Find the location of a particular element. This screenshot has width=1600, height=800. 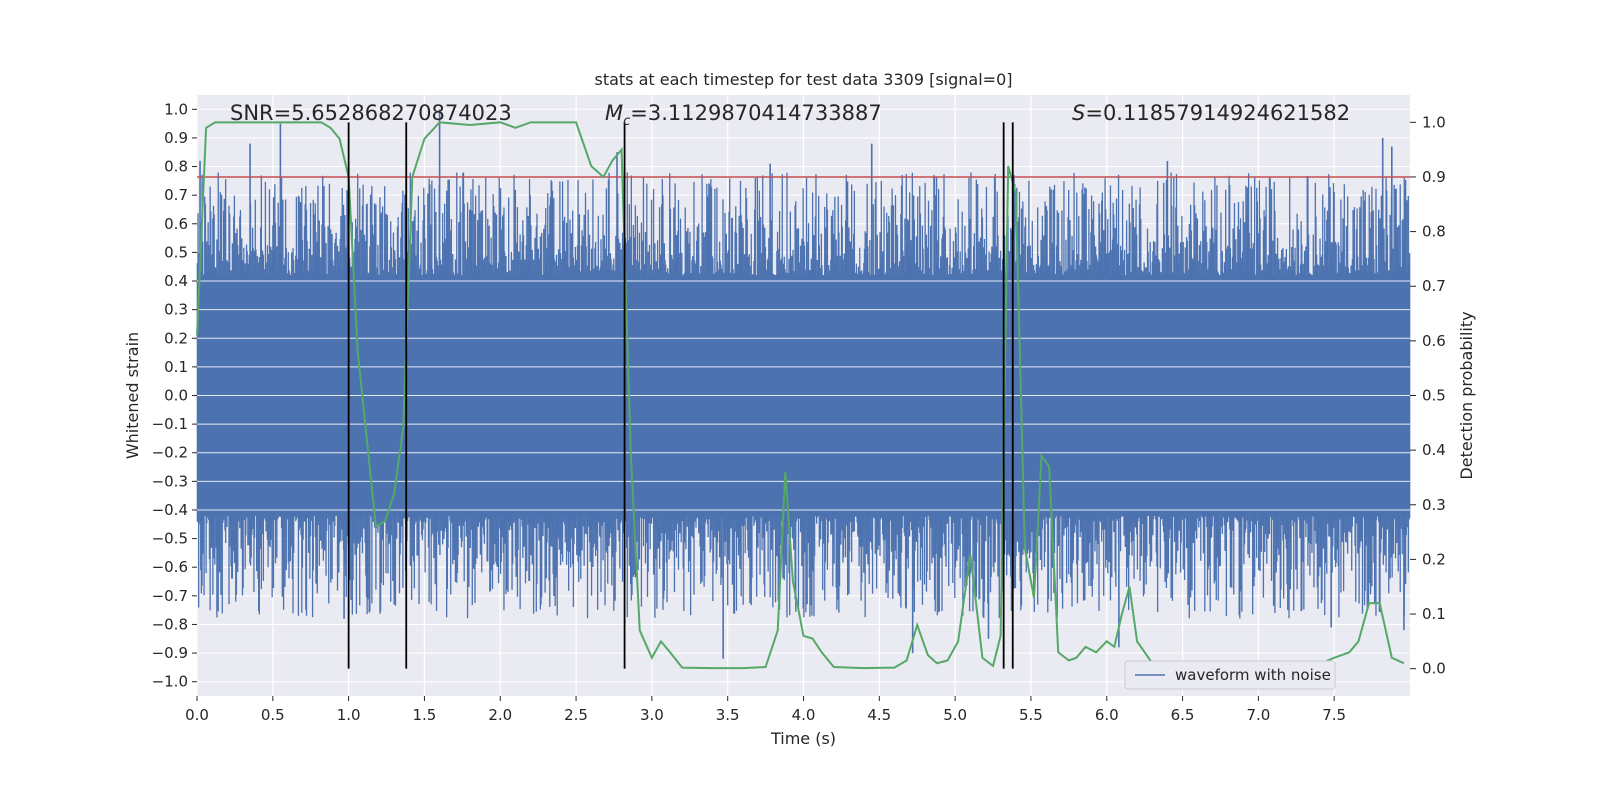

y-left-tick-label: −0.1 is located at coordinates (170, 424).